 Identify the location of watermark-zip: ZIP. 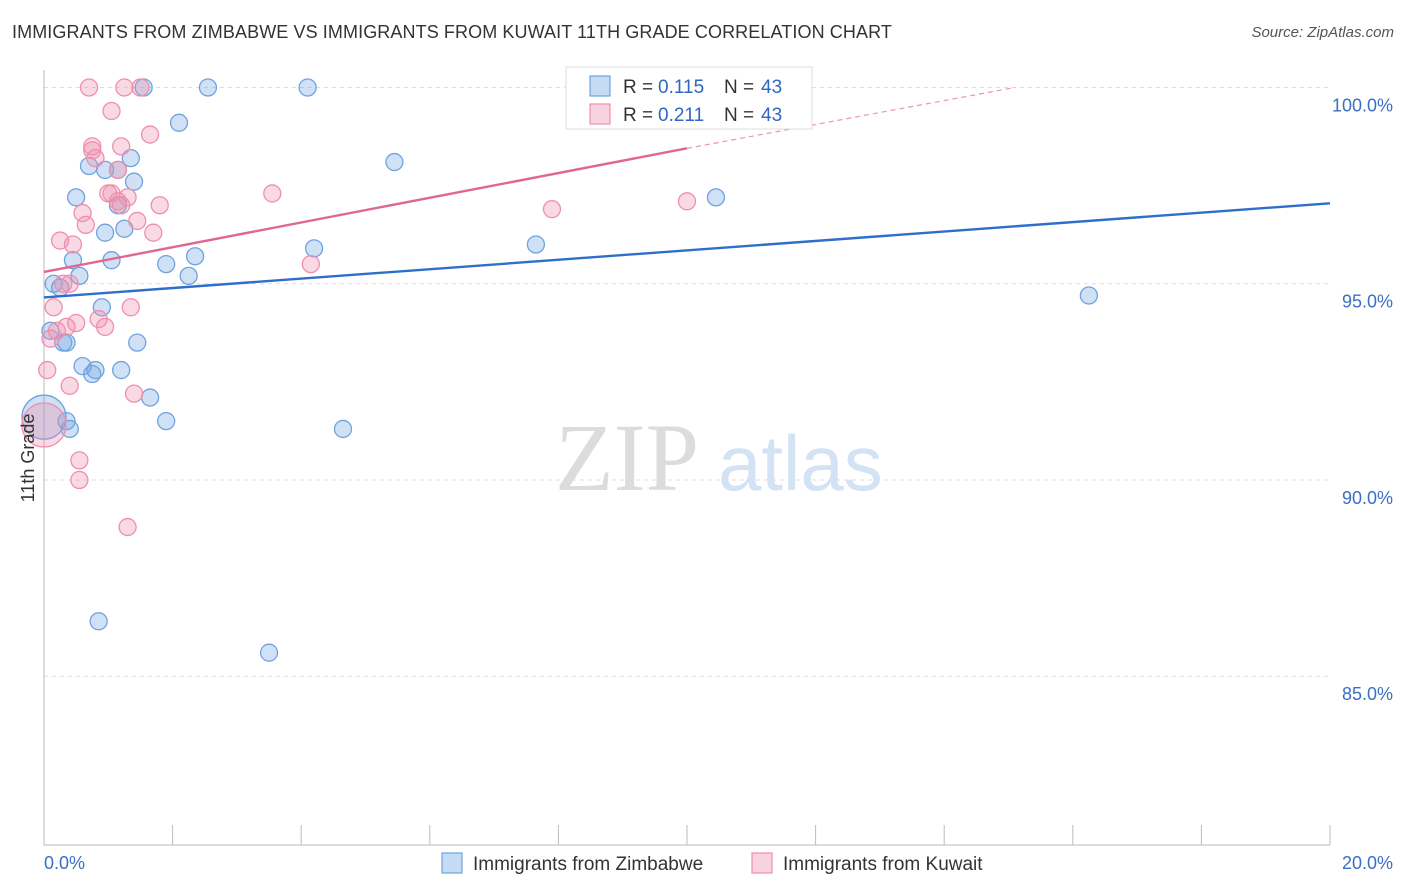
(627, 457).